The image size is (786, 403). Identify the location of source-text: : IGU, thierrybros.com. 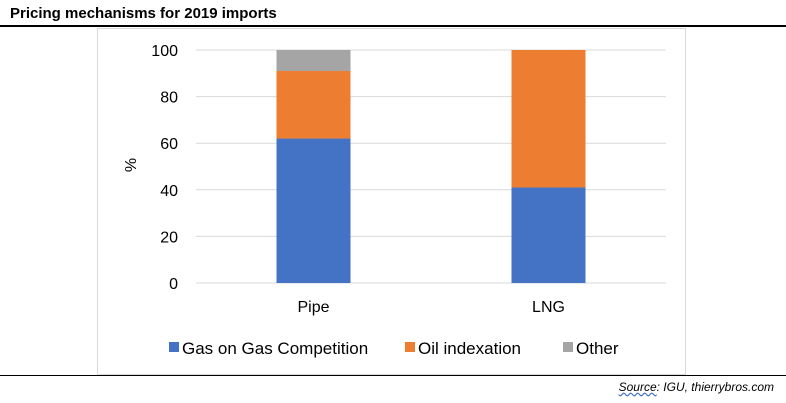
(715, 387).